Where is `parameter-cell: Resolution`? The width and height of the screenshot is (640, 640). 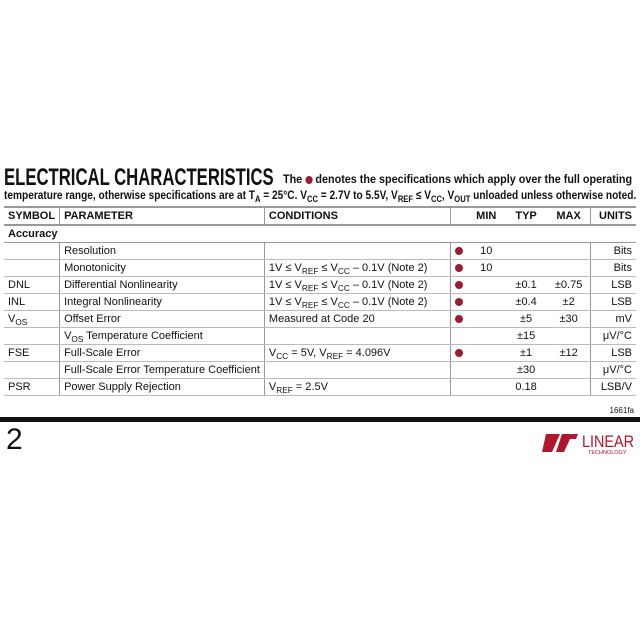
parameter-cell: Resolution is located at coordinates (162, 251).